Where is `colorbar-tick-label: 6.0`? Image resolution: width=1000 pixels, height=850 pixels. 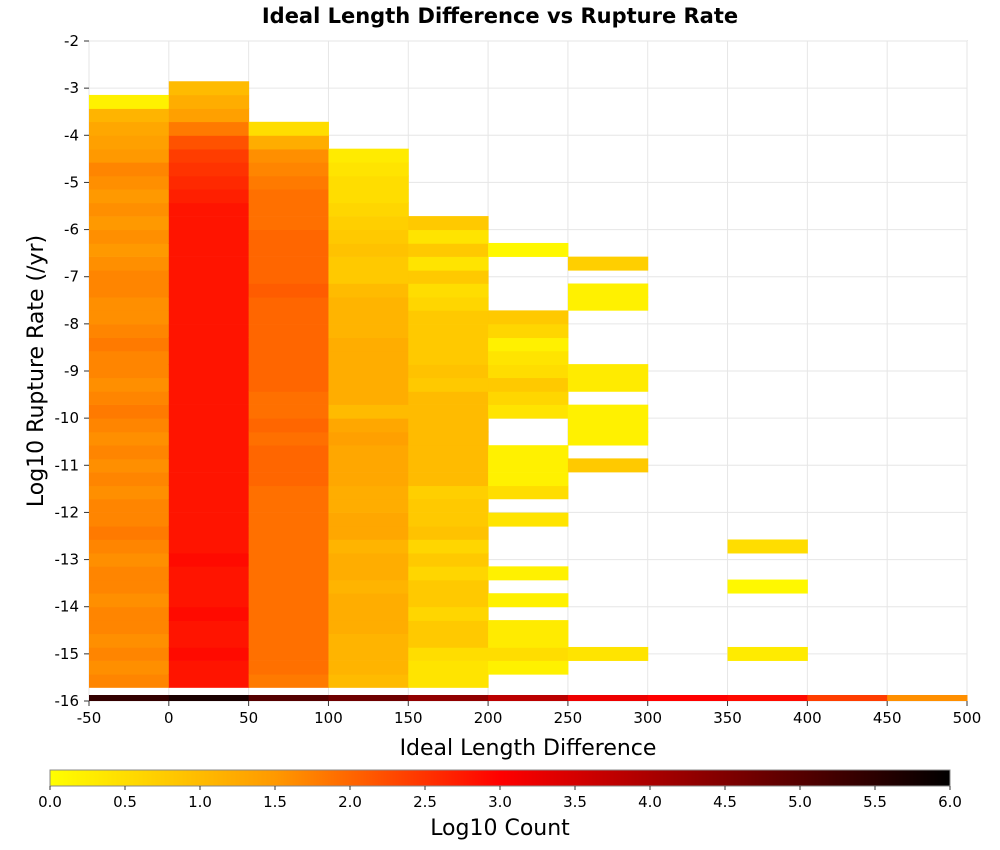 colorbar-tick-label: 6.0 is located at coordinates (950, 802).